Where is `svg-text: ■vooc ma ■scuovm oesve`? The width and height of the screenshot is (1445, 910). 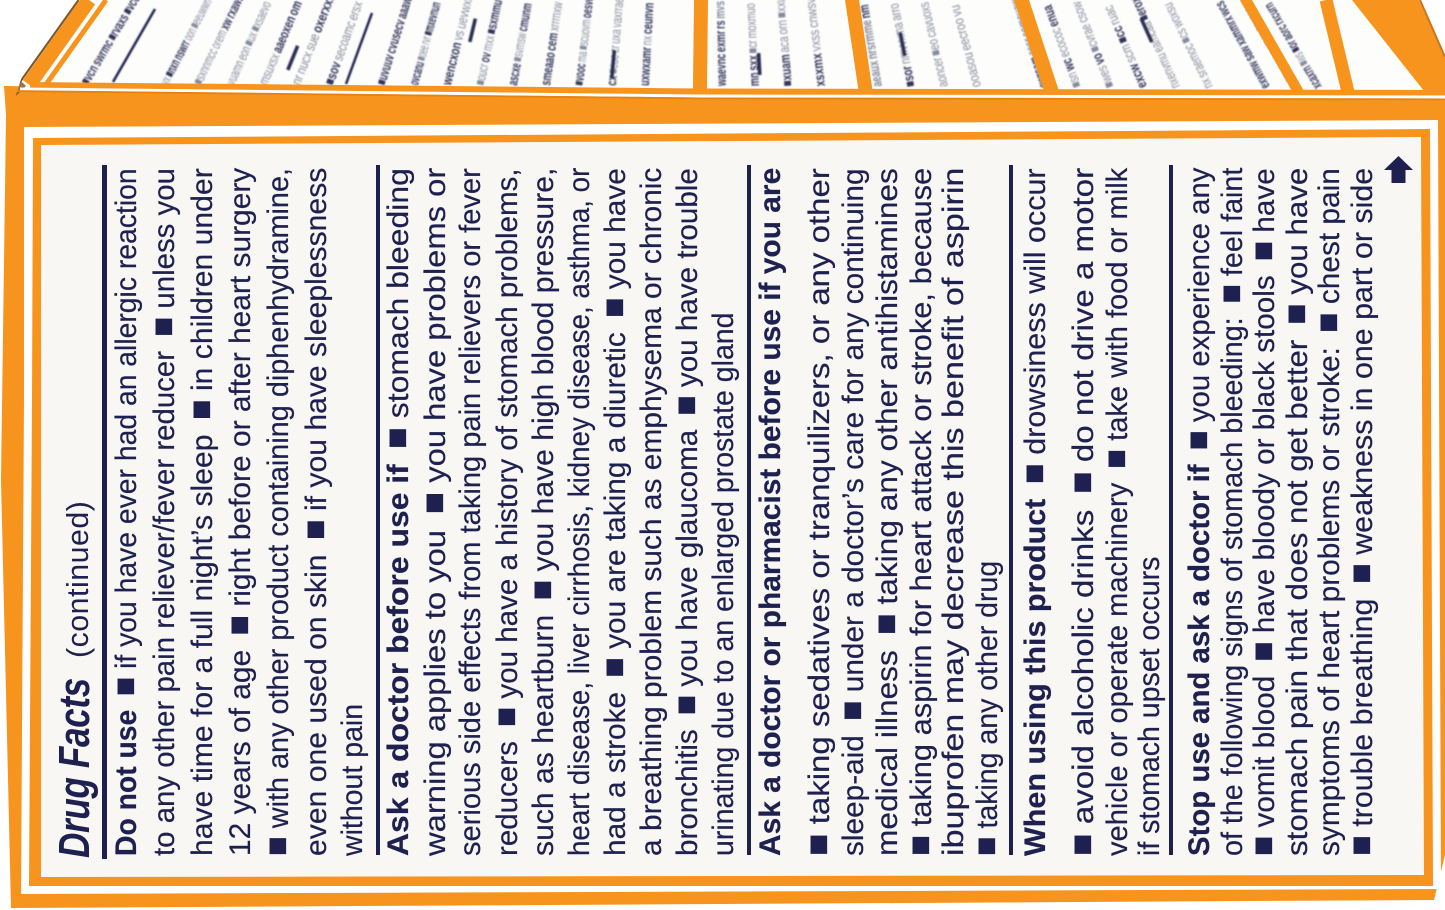
svg-text: ■vooc ma ■scuovm oesve is located at coordinates (583, 43).